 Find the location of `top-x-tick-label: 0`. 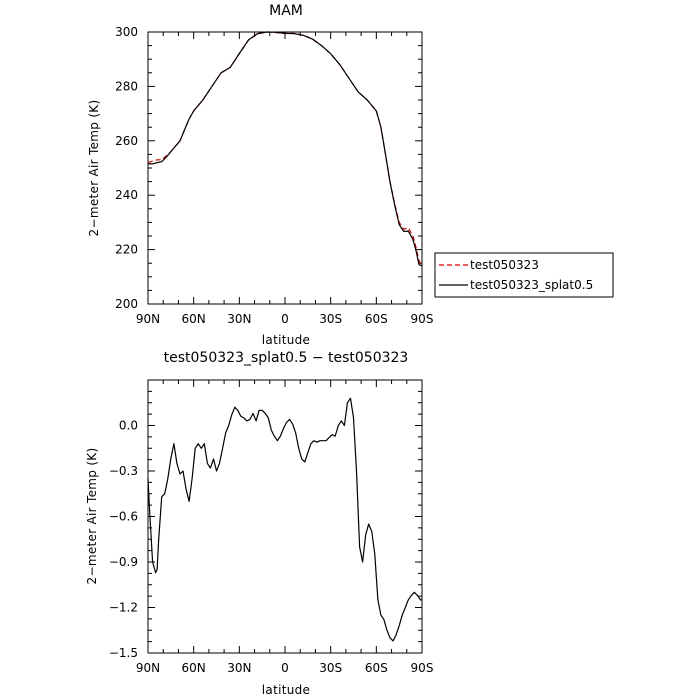

top-x-tick-label: 0 is located at coordinates (285, 319).